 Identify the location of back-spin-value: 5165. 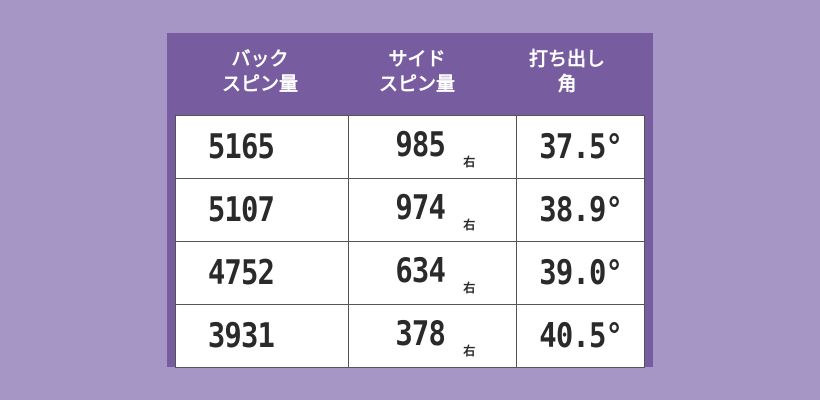
(241, 147).